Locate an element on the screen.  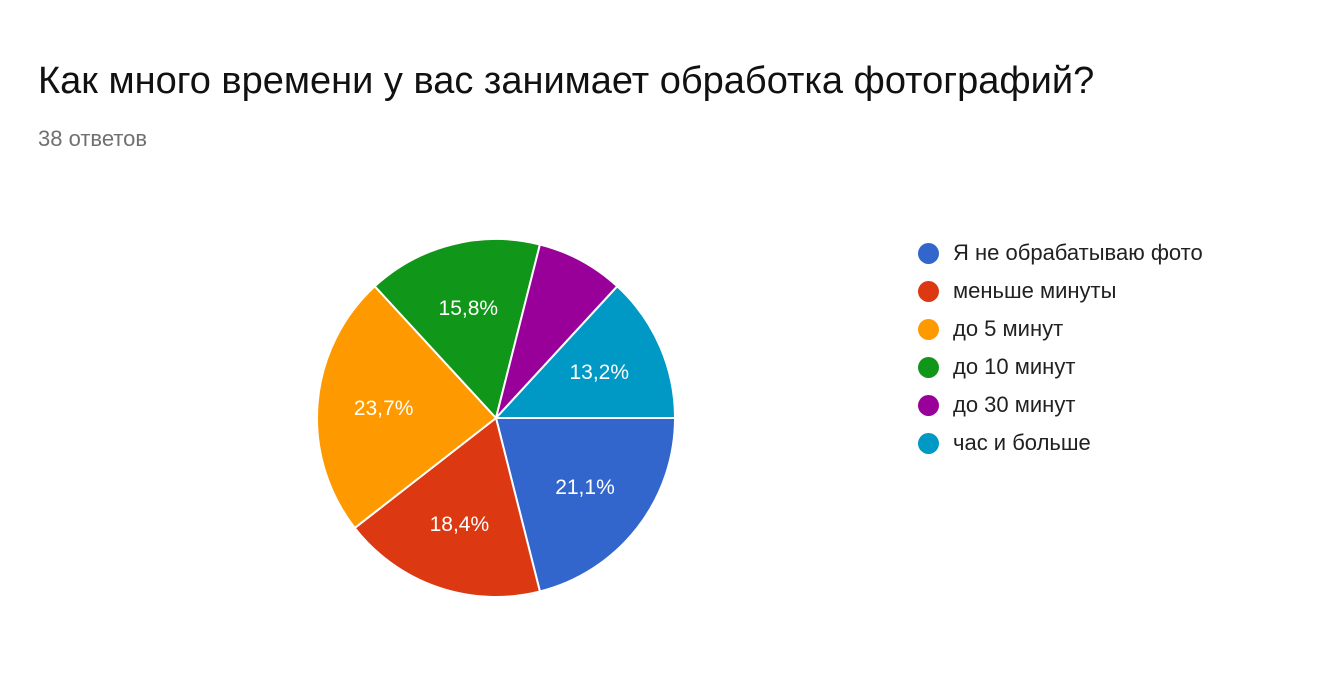
slice-percent-label: 13,2% is located at coordinates (599, 372).